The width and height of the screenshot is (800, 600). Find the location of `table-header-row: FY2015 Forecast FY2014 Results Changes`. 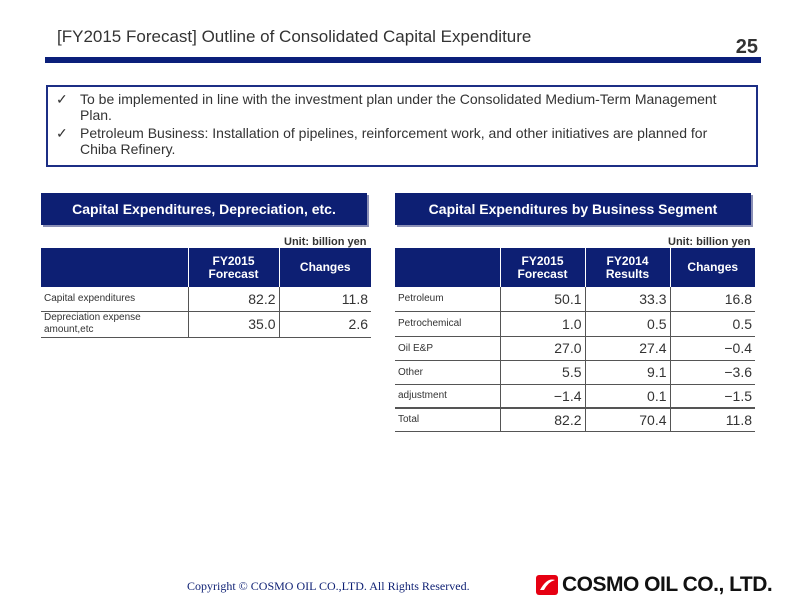

table-header-row: FY2015 Forecast FY2014 Results Changes is located at coordinates (575, 267).